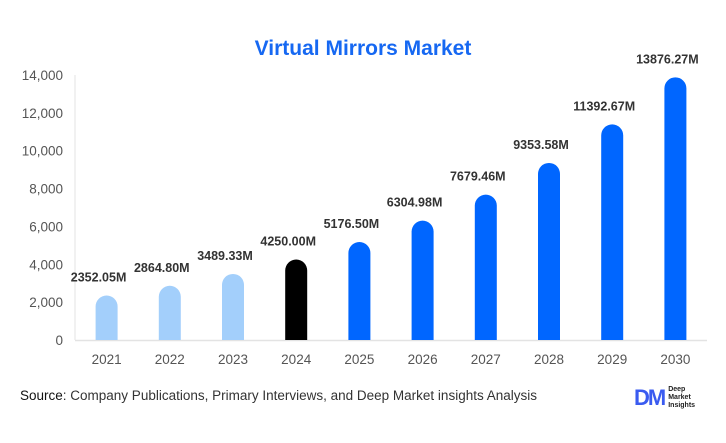 This screenshot has width=726, height=443. Describe the element at coordinates (46, 226) in the screenshot. I see `y-tick-label: 6,000` at that location.